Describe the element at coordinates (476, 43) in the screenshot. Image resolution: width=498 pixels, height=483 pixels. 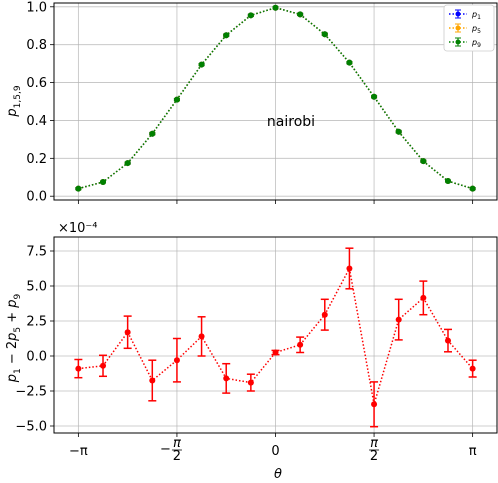
I see `legend-label-p9: p9` at that location.